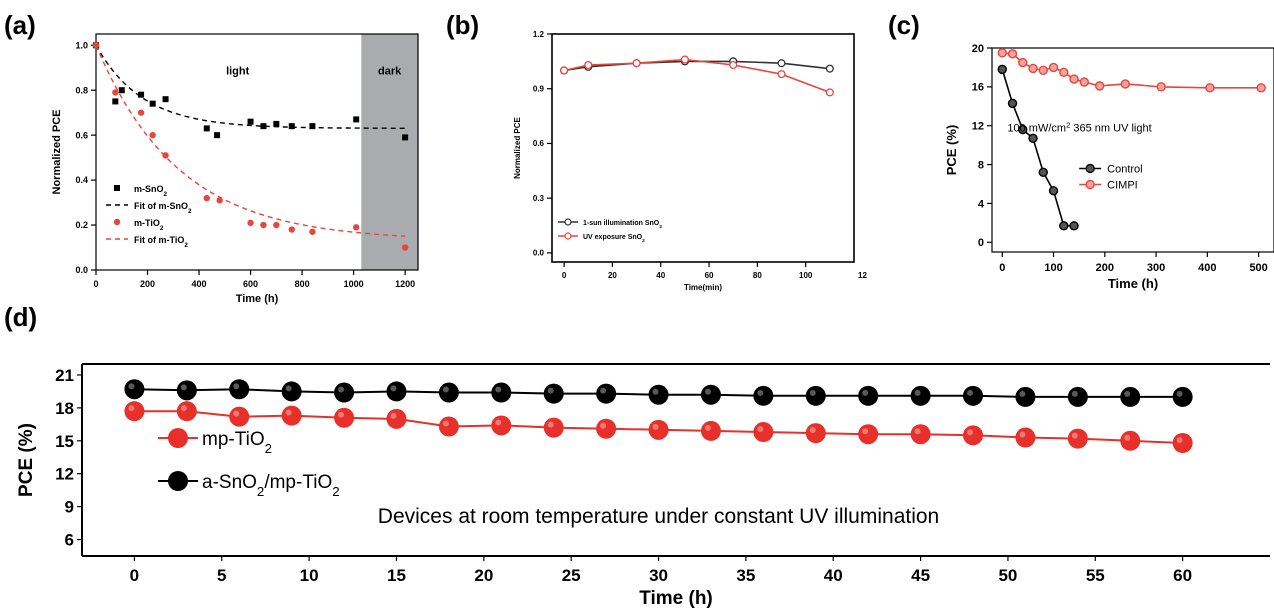  What do you see at coordinates (676, 598) in the screenshot?
I see `x-axis-label: Time (h)` at bounding box center [676, 598].